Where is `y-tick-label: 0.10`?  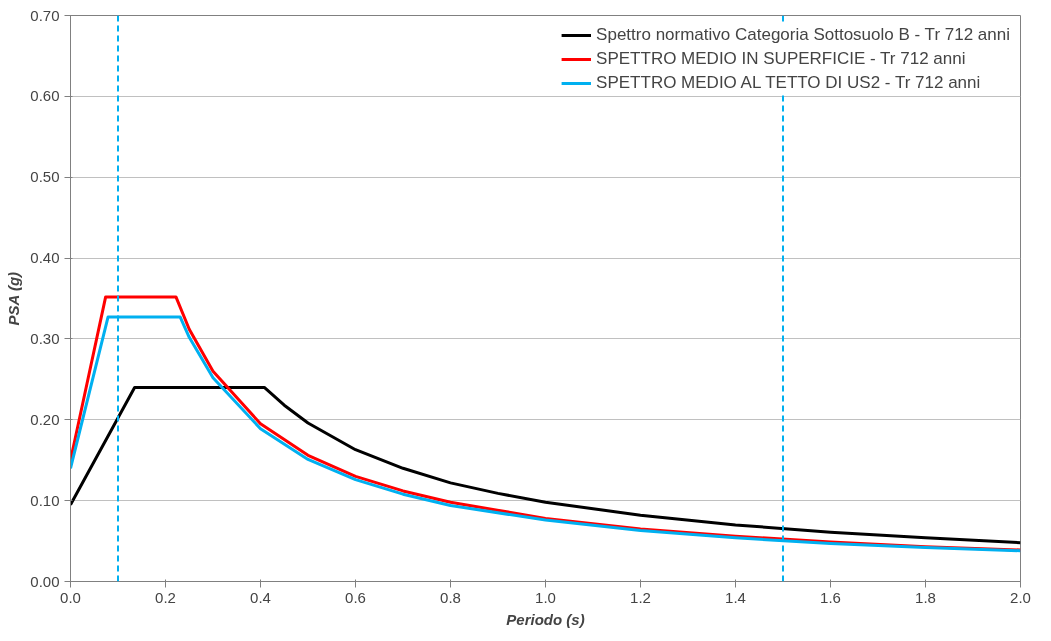 y-tick-label: 0.10 is located at coordinates (45, 500).